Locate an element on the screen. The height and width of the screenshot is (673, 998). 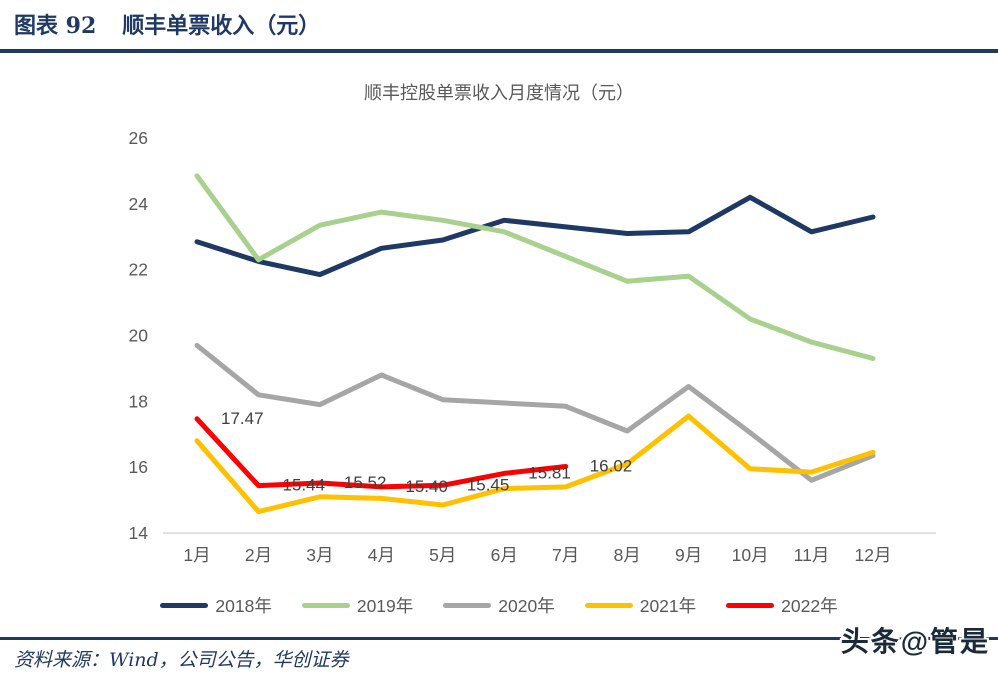
y-tick: 14 is located at coordinates (139, 533).